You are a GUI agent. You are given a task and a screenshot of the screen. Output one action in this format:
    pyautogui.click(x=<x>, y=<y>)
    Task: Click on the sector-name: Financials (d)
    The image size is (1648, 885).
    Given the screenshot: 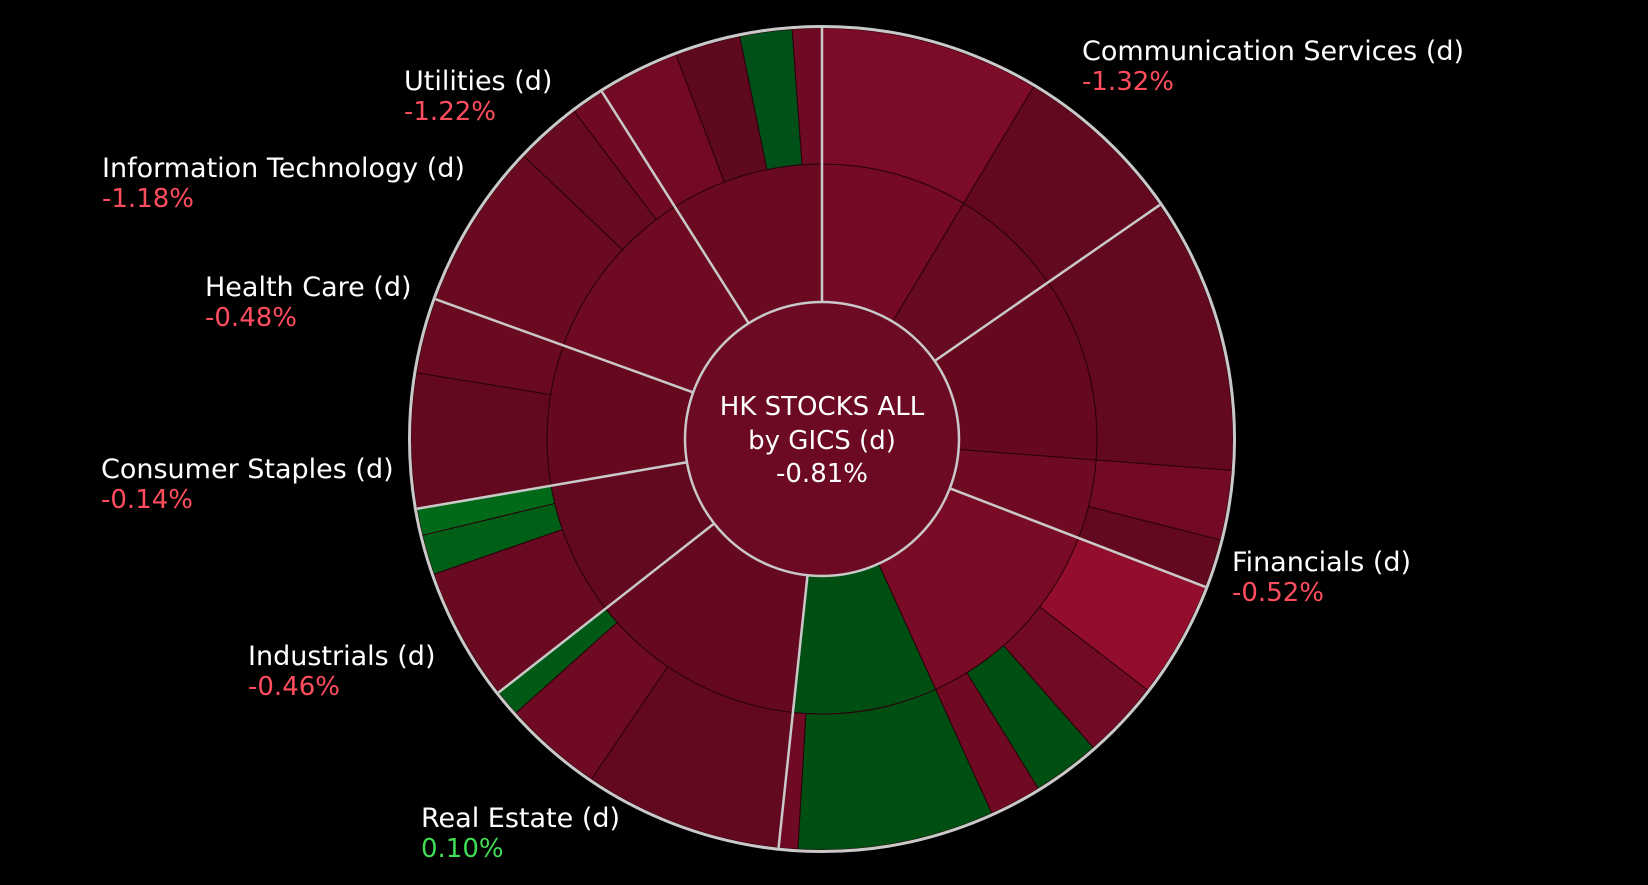 What is the action you would take?
    pyautogui.click(x=1322, y=562)
    